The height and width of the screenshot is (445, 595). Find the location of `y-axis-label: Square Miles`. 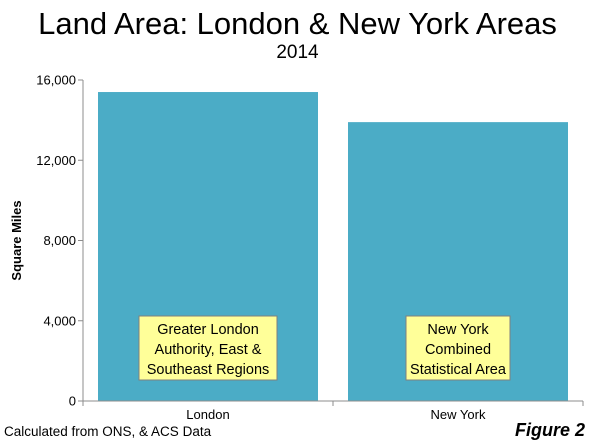

y-axis-label: Square Miles is located at coordinates (16, 240).